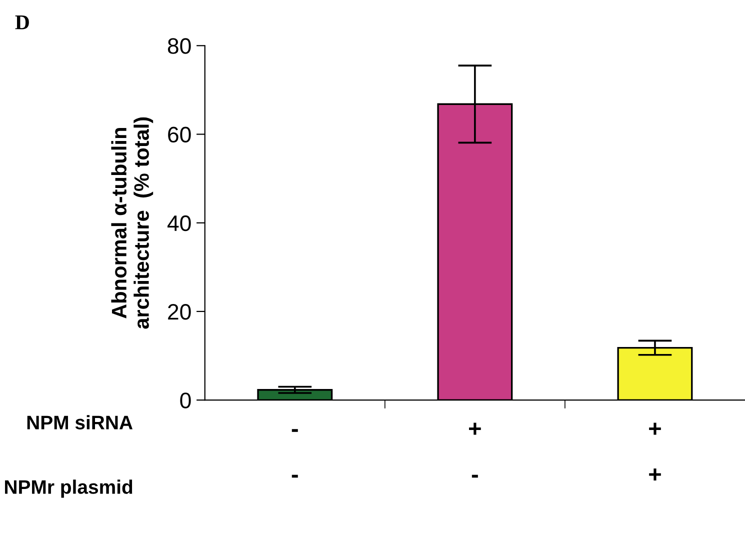 This screenshot has width=745, height=537. I want to click on y-tick-label: 60, so click(179, 134).